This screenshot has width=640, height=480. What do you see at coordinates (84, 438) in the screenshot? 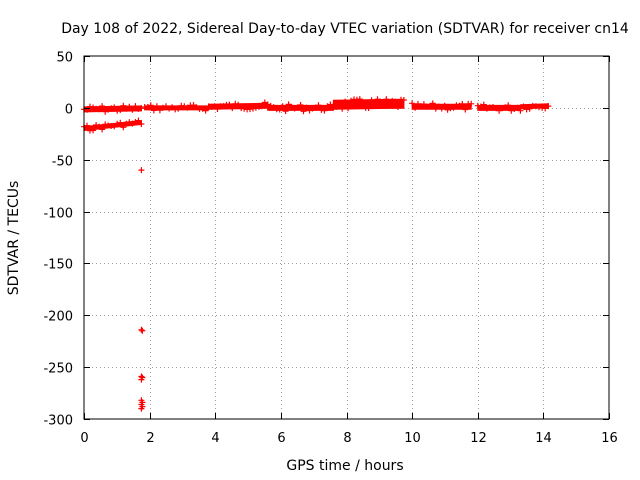
I see `x-tick-label: 0` at bounding box center [84, 438].